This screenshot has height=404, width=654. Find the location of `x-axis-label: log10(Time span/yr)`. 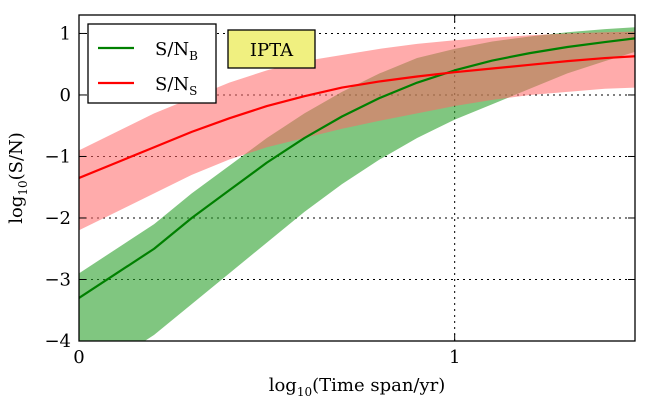

x-axis-label: log10(Time span/yr) is located at coordinates (357, 387).